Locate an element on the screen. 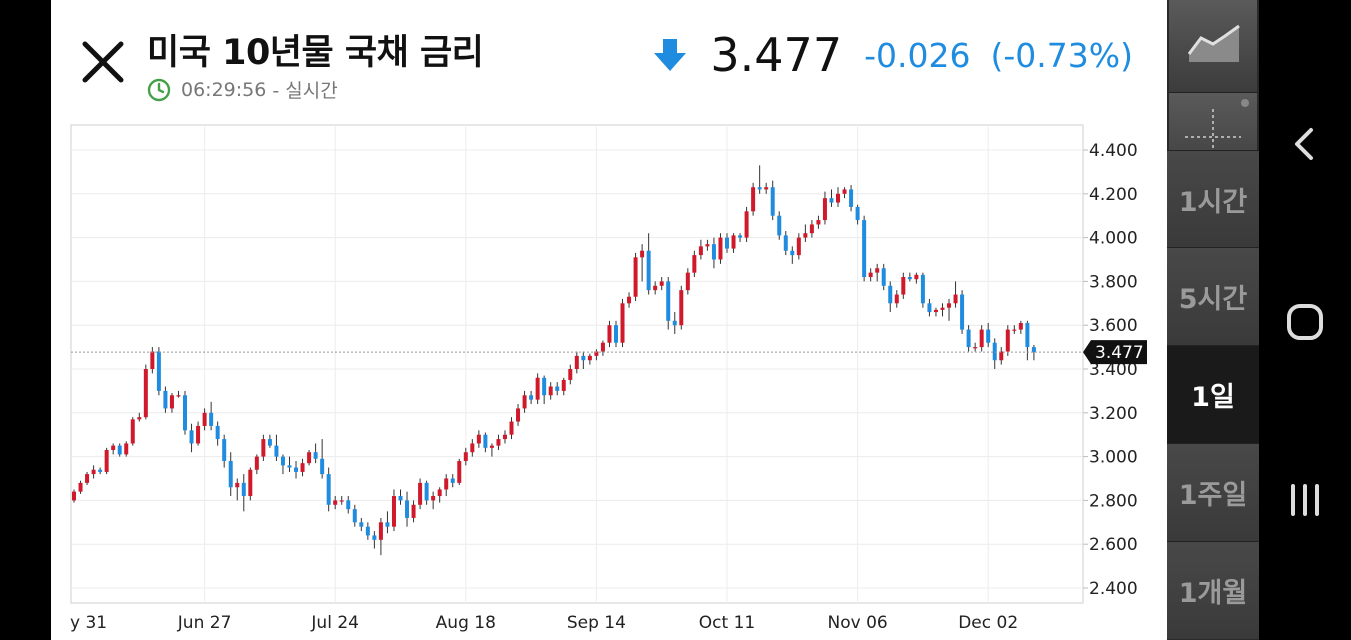 The height and width of the screenshot is (640, 1351). system-navigation-bar is located at coordinates (1305, 320).